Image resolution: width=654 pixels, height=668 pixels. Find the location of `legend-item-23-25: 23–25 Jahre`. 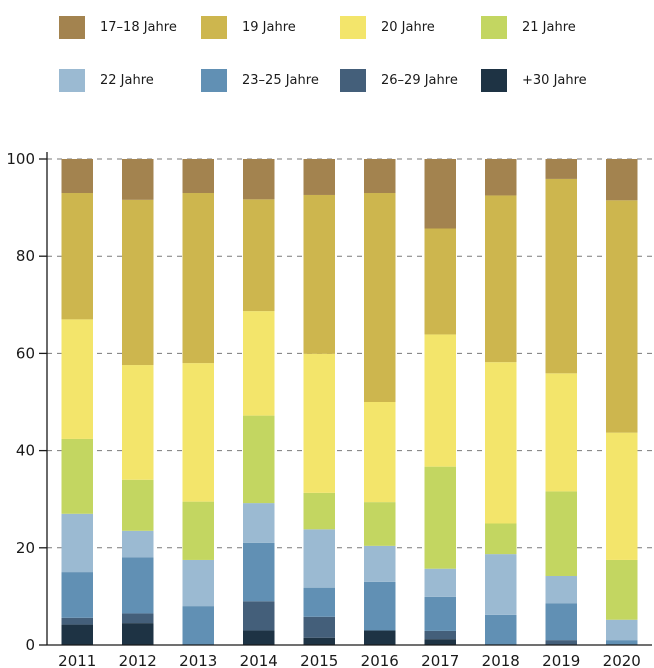

legend-item-23-25: 23–25 Jahre is located at coordinates (260, 80).